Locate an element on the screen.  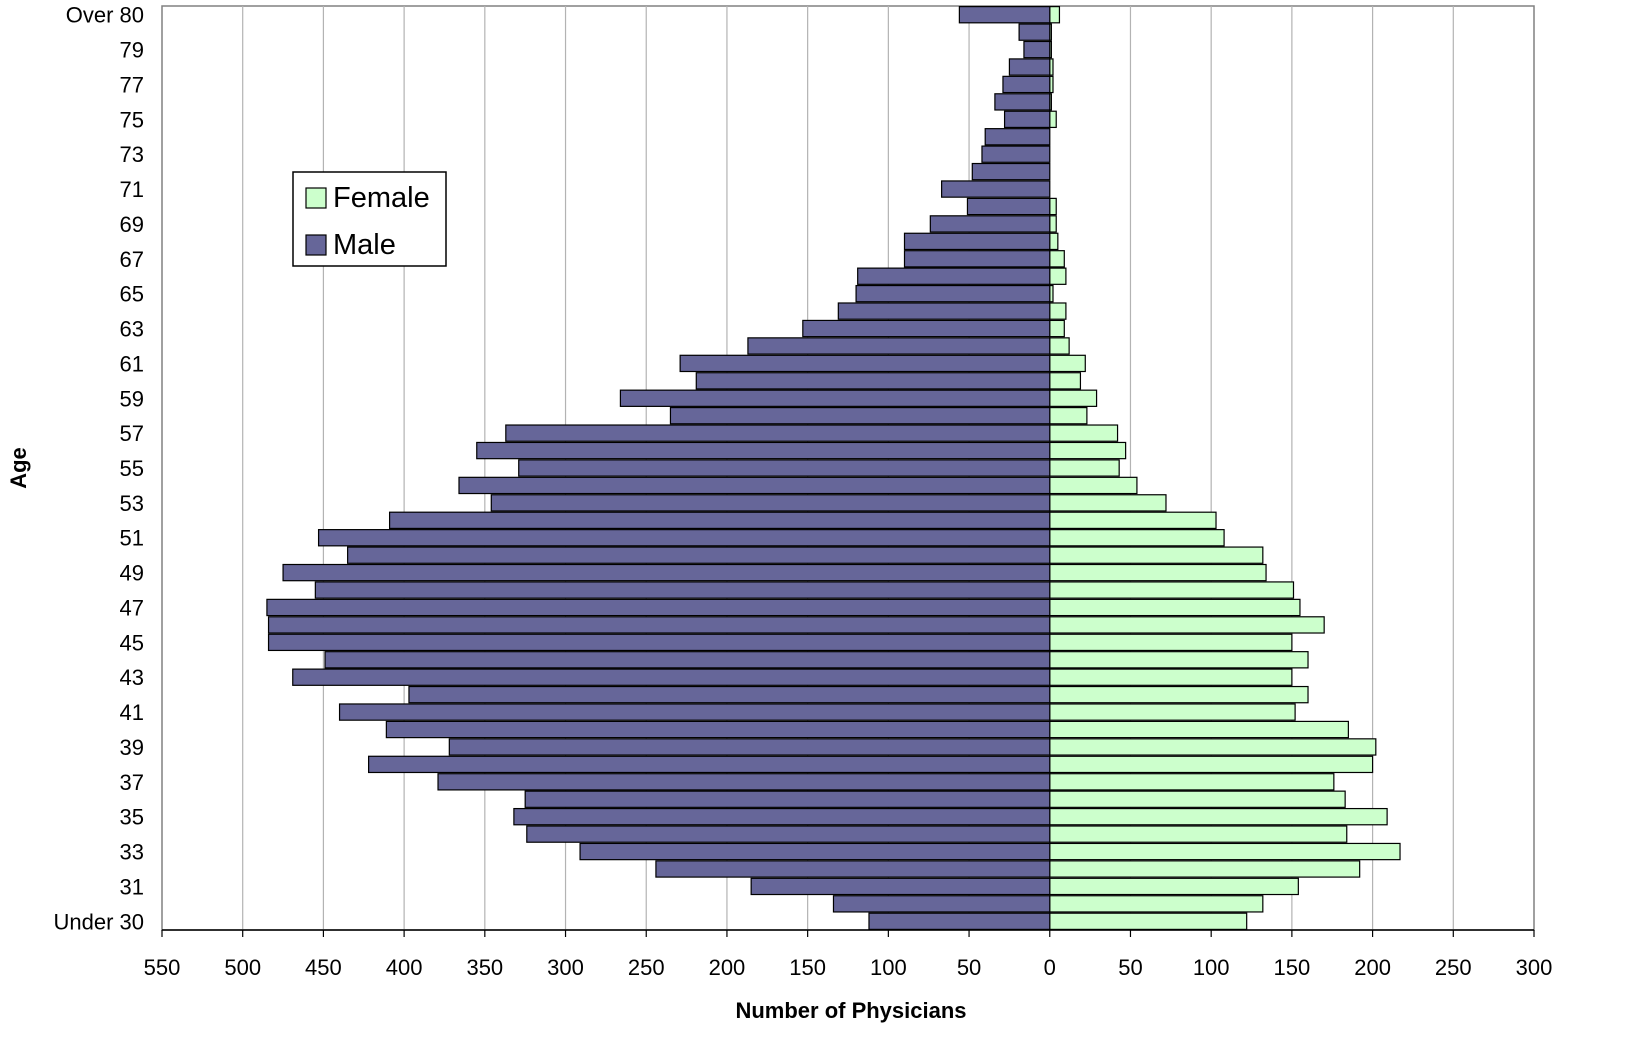
y-tick-label: 53 is located at coordinates (132, 503).